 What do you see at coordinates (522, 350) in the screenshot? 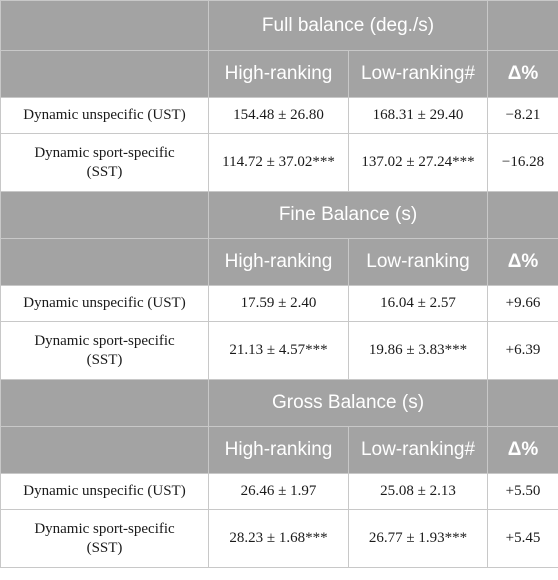
I see `delta-value: +6.39` at bounding box center [522, 350].